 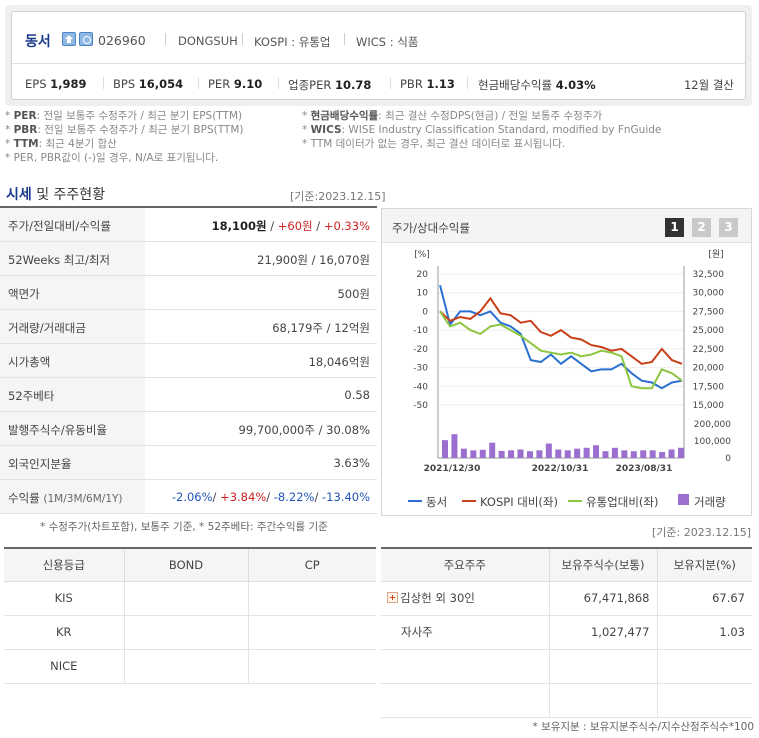 I want to click on legend-item: 동서, so click(x=437, y=502).